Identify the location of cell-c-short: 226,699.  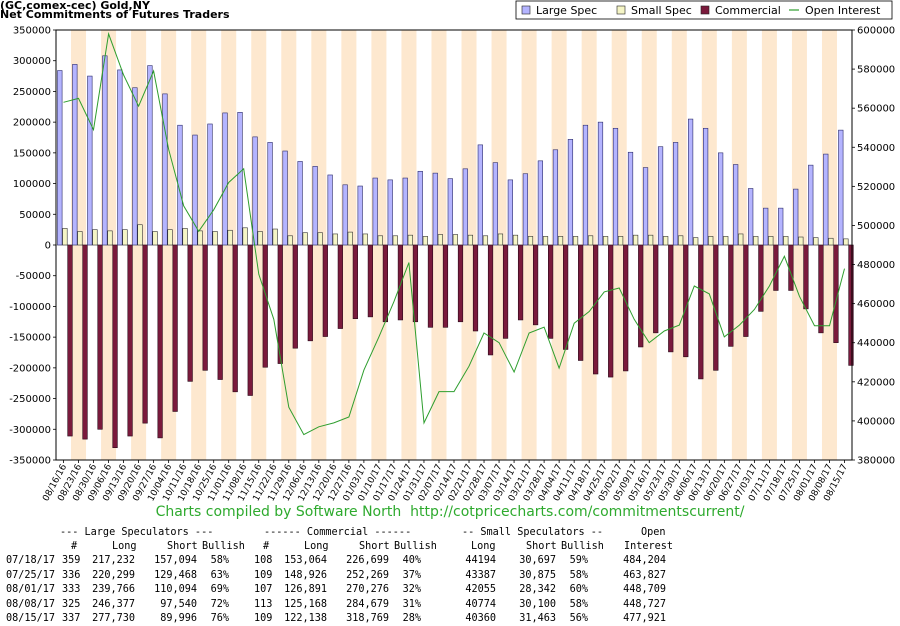
(367, 560).